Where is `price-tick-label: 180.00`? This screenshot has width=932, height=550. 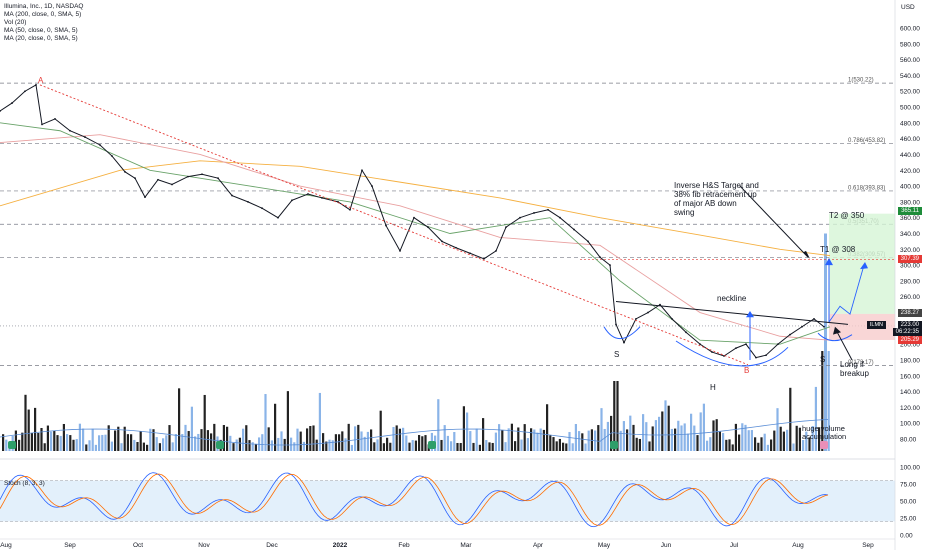
price-tick-label: 180.00 is located at coordinates (910, 360).